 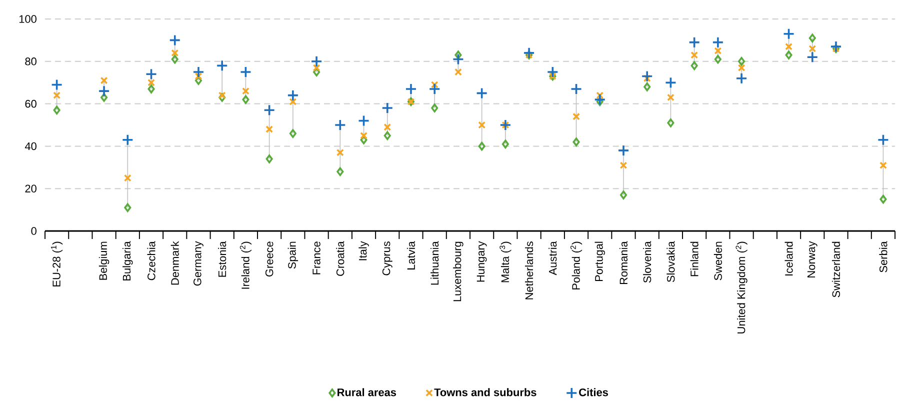 I want to click on x-tick-label: Cyprus, so click(x=387, y=259).